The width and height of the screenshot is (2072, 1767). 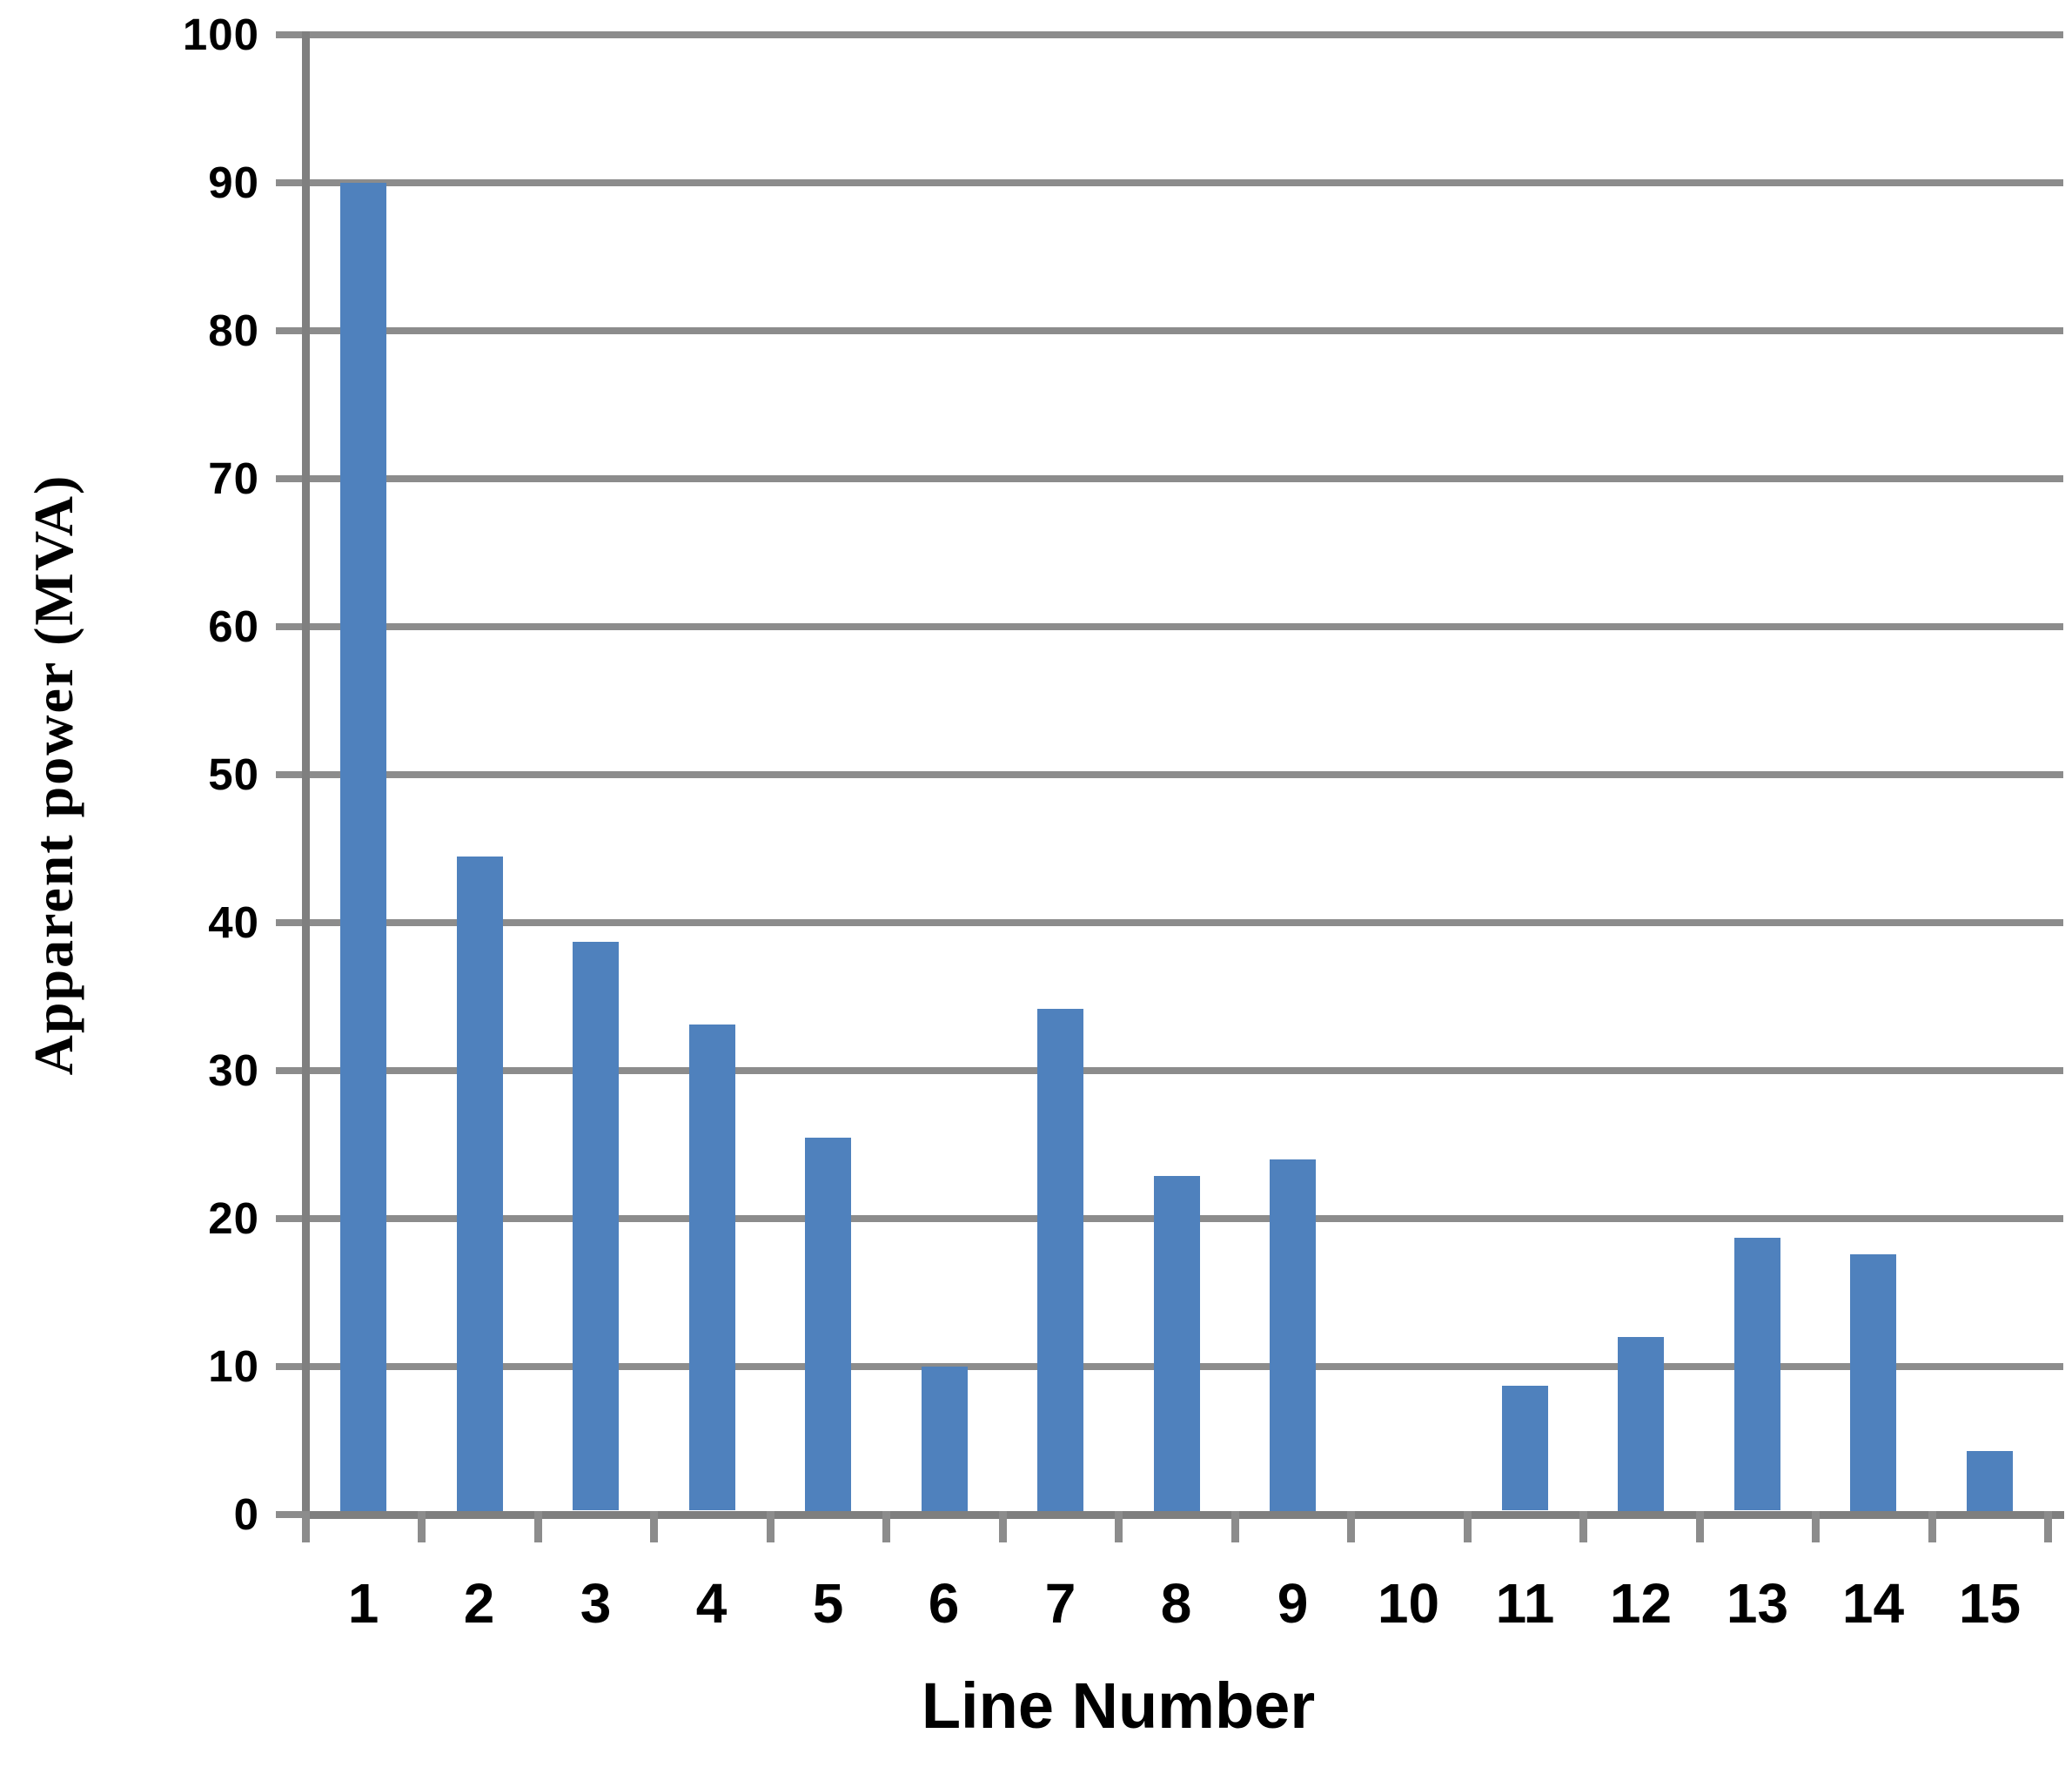 I want to click on x-tick-label-1: 1, so click(x=363, y=1603).